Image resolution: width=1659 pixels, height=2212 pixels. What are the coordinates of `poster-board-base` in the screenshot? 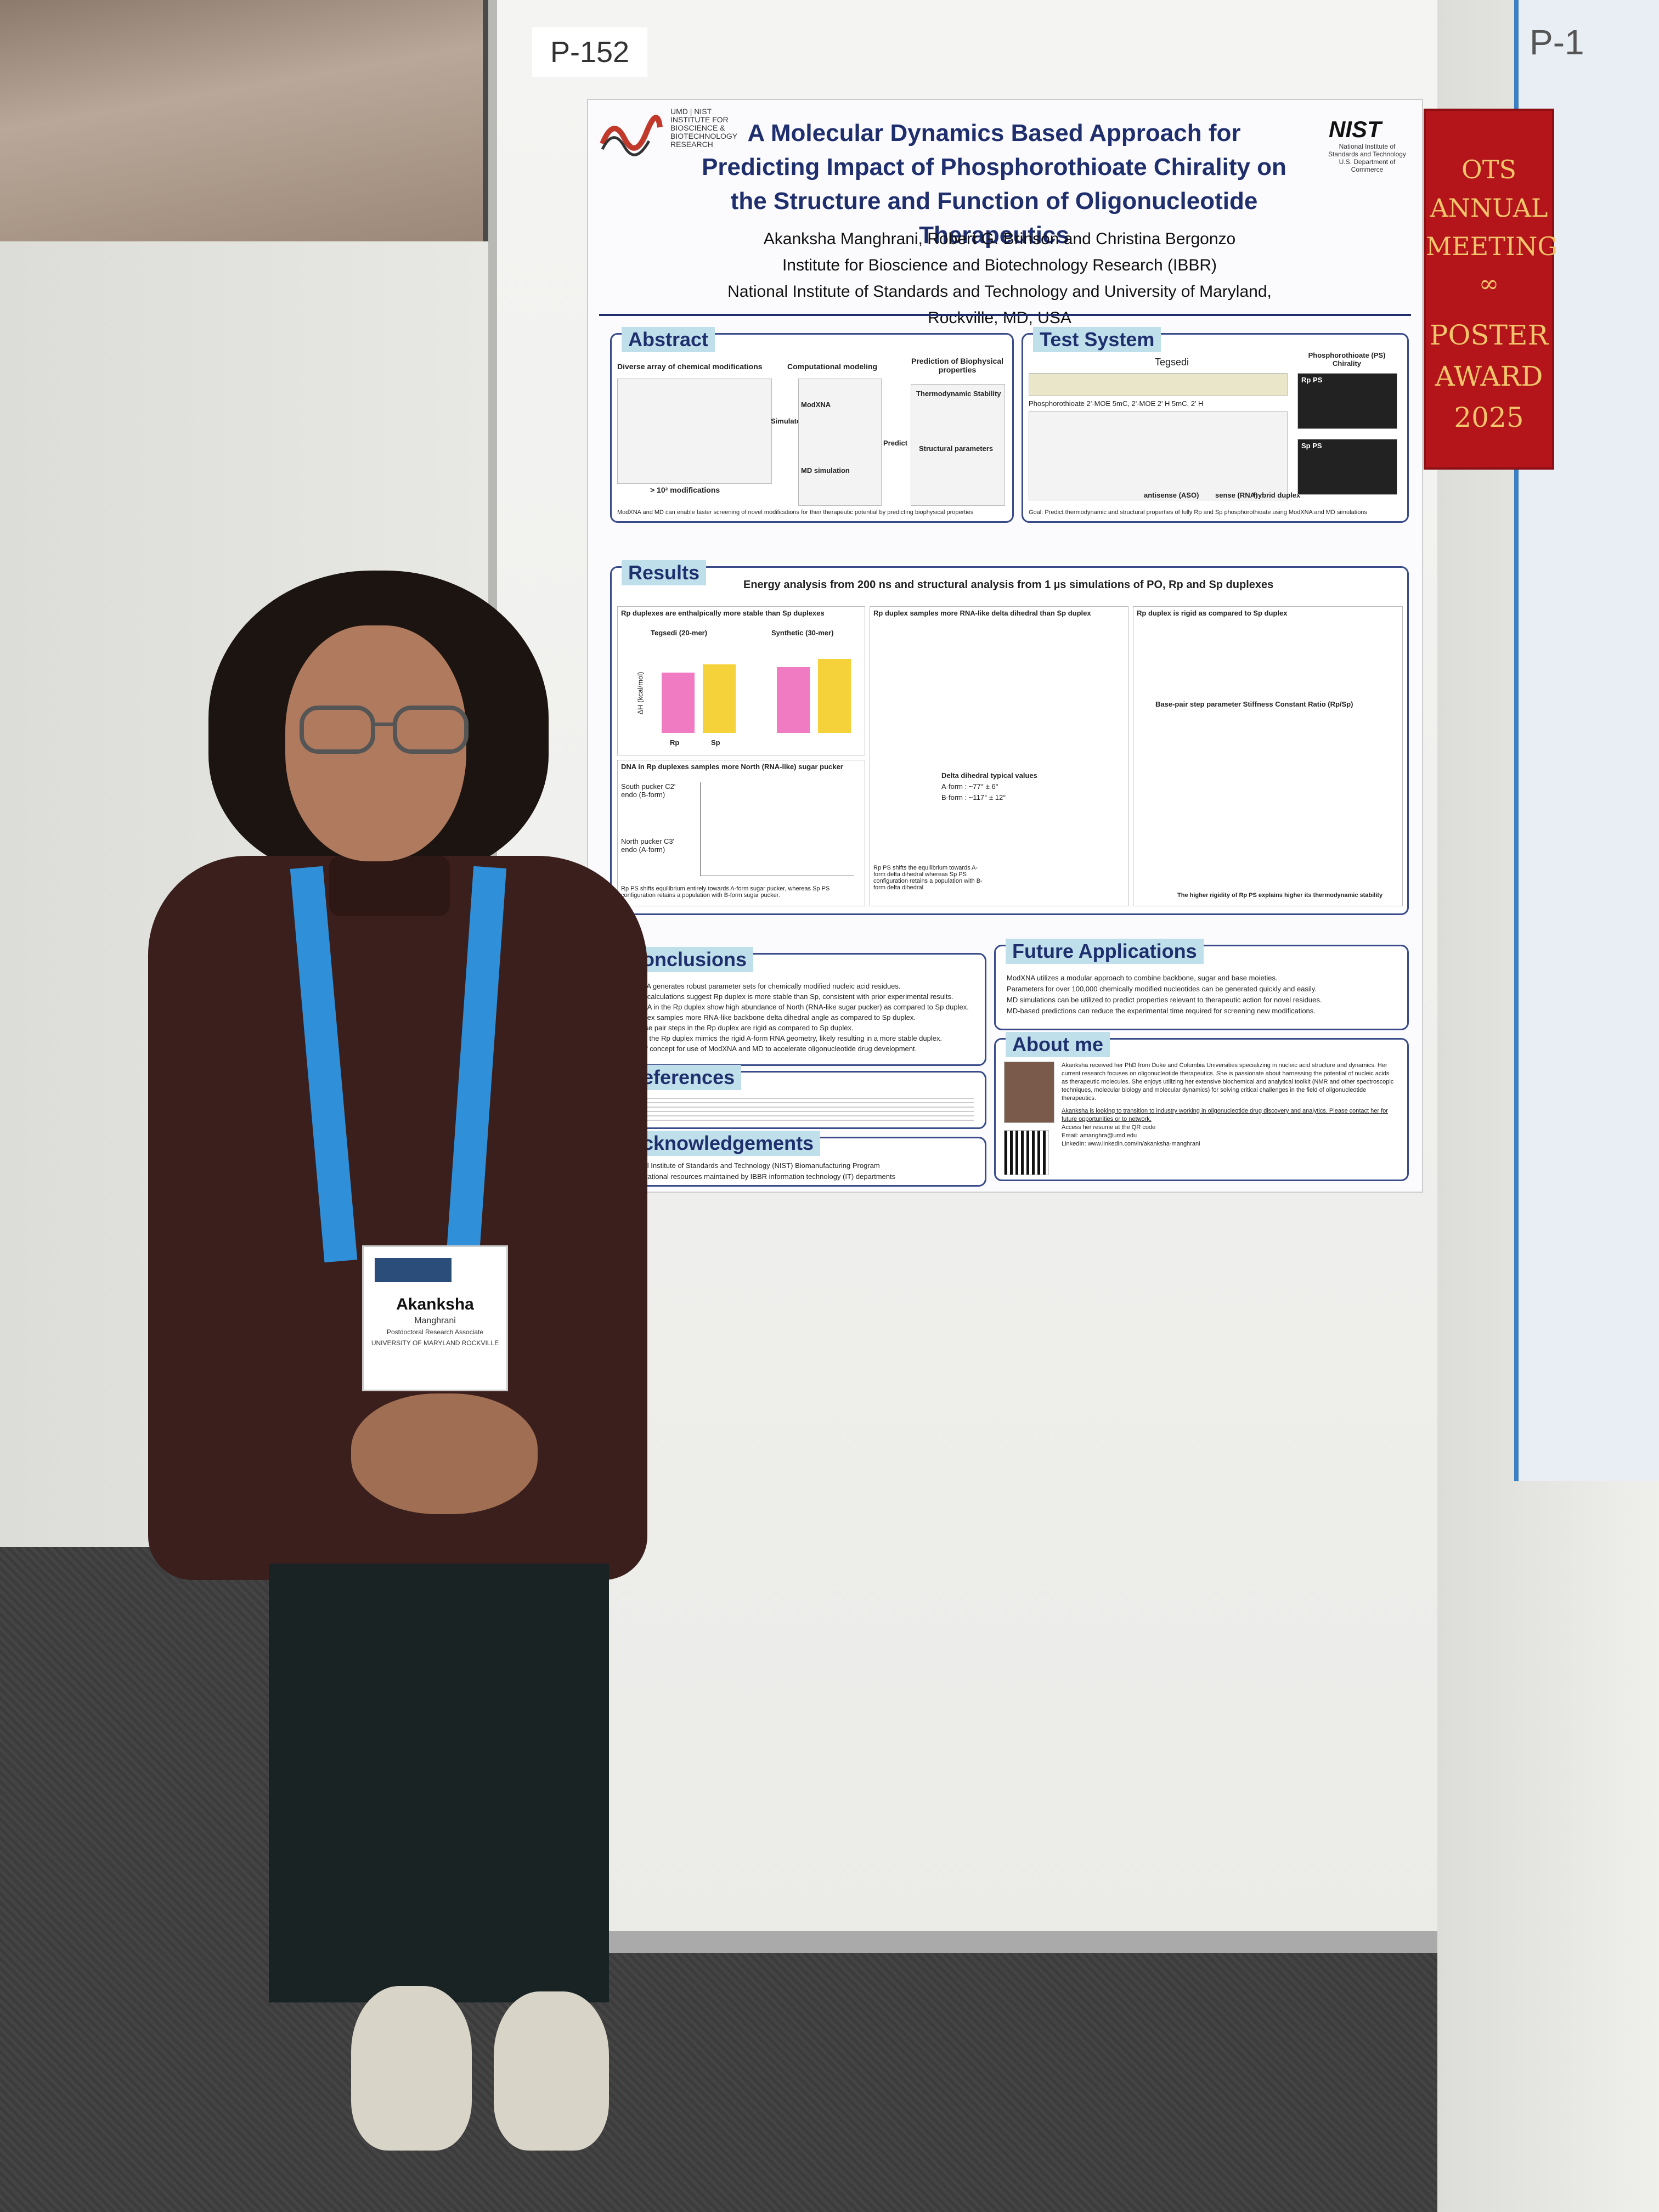 It's located at (1014, 1942).